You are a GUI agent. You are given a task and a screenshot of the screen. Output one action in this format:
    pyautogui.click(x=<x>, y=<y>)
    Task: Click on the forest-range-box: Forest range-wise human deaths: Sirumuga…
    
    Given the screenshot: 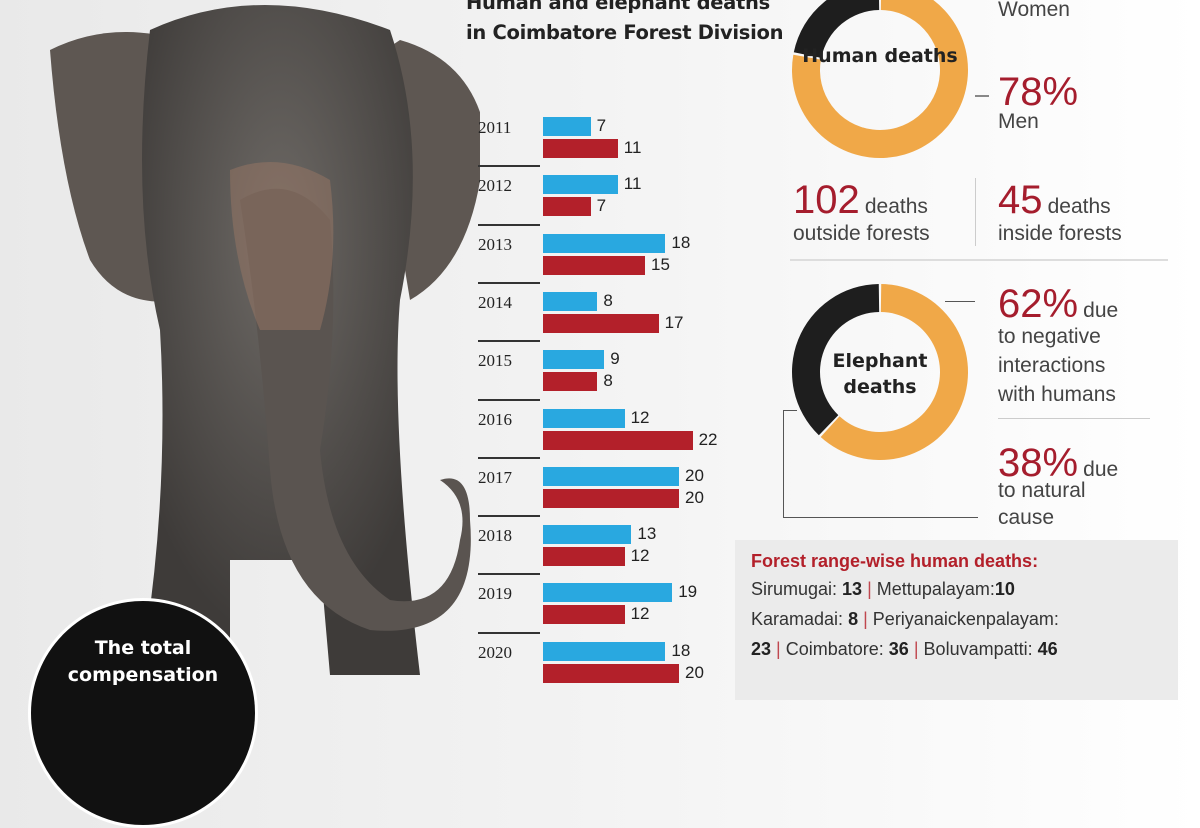 What is the action you would take?
    pyautogui.click(x=956, y=620)
    